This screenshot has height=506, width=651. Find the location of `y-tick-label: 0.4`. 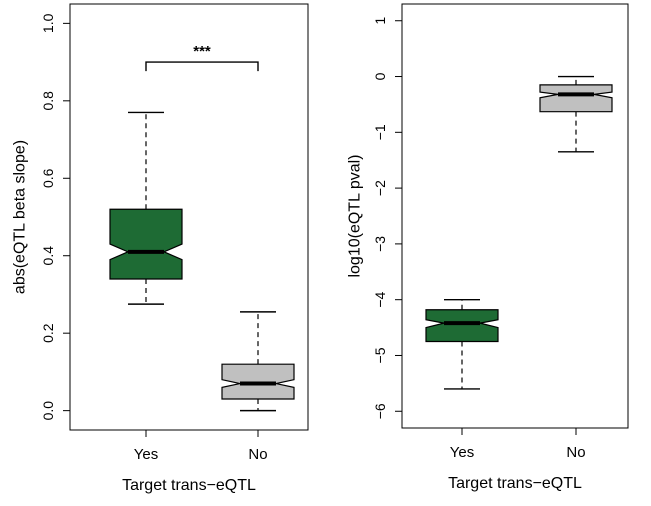

y-tick-label: 0.4 is located at coordinates (48, 256).